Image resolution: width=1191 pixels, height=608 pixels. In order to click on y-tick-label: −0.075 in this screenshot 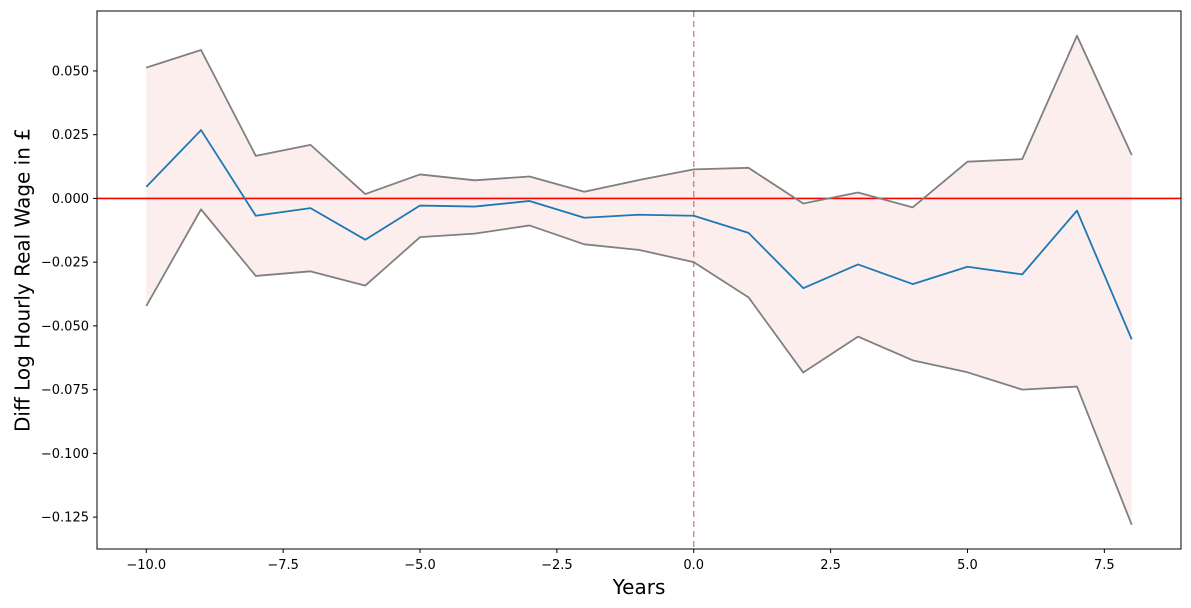, I will do `click(65, 390)`.